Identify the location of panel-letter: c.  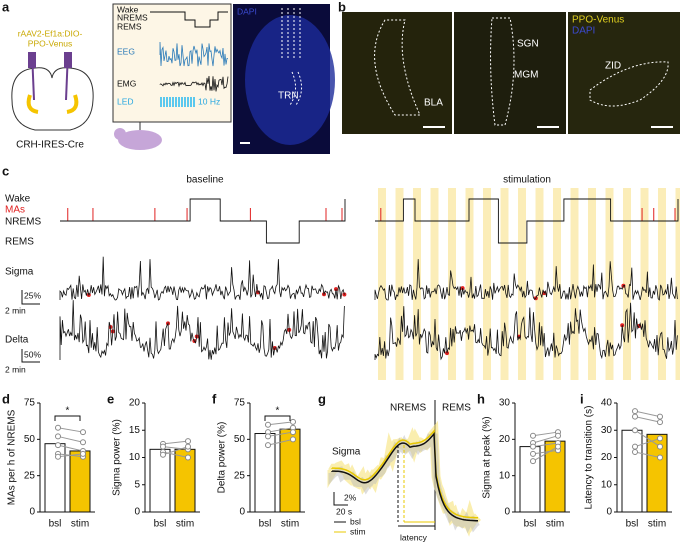
(5, 170).